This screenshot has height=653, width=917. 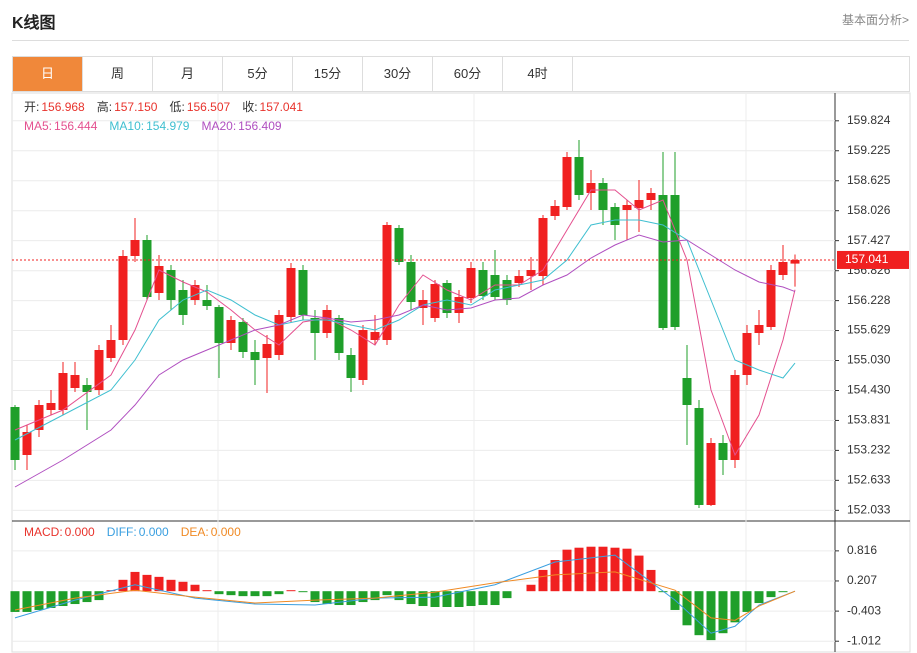 What do you see at coordinates (867, 259) in the screenshot?
I see `last-price-label: 157.041` at bounding box center [867, 259].